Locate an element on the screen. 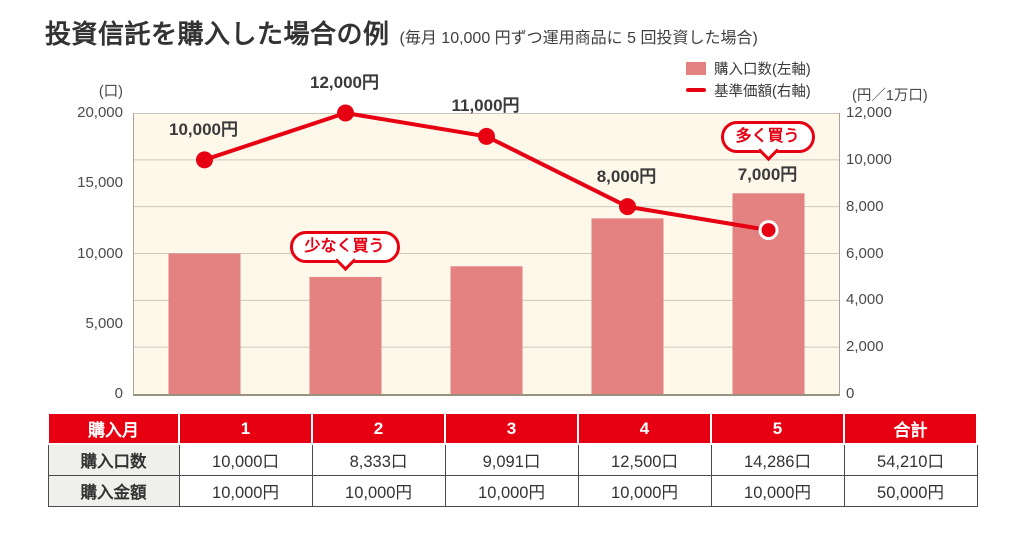 This screenshot has width=1024, height=540. right-axis-tick: 0 is located at coordinates (850, 393).